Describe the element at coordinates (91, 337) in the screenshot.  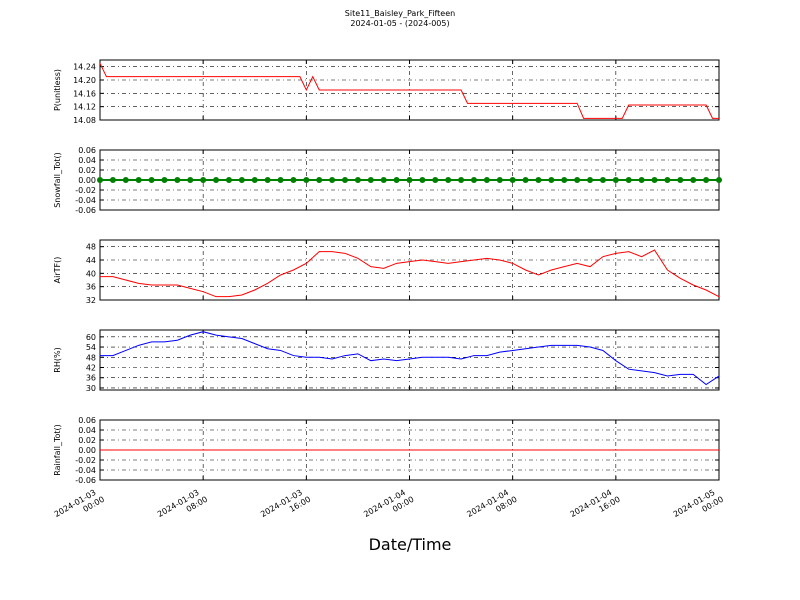
I see `y-tick-label: 60` at that location.